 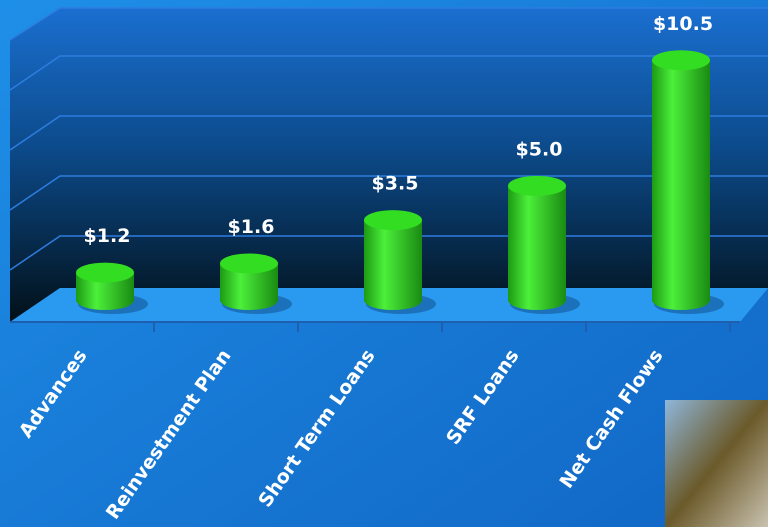 I want to click on value-label: $1.2, so click(x=107, y=236).